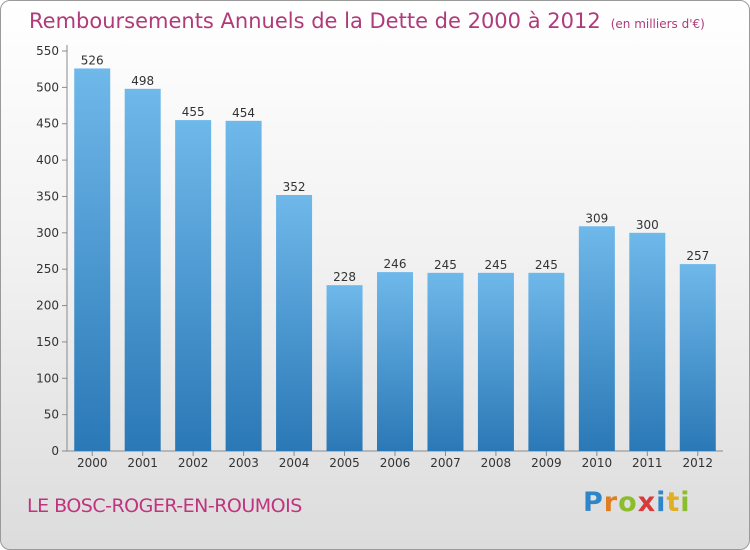 This screenshot has height=550, width=750. Describe the element at coordinates (445, 463) in the screenshot. I see `x-tick-label: 2007` at that location.